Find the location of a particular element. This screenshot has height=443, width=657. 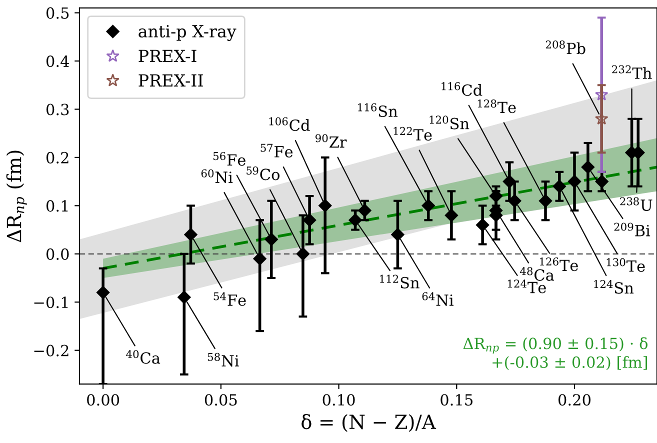

annotation: $^{48}$Ca is located at coordinates (537, 274).